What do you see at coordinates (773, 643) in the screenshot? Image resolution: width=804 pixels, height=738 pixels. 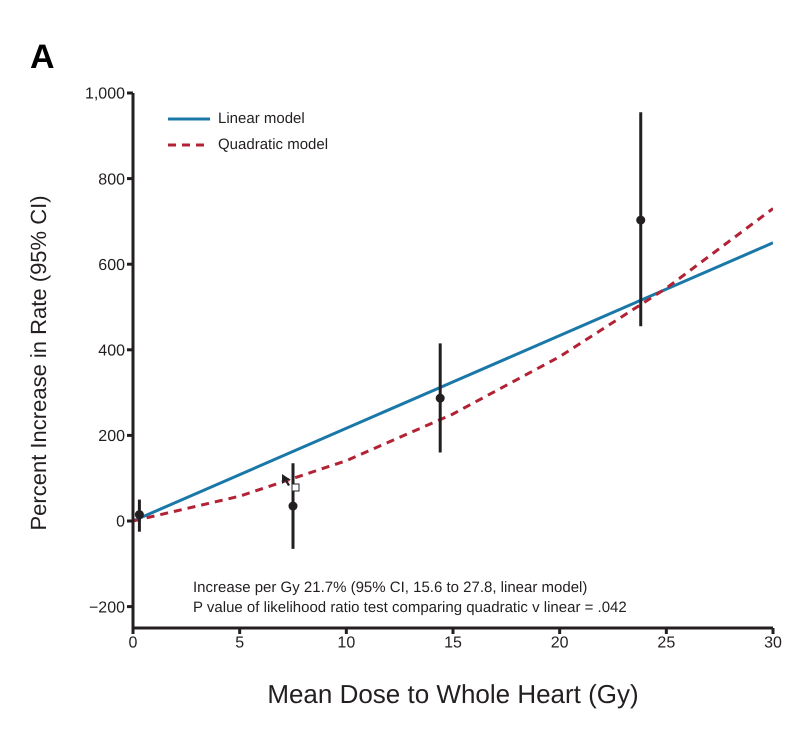 I see `x-tick-label: 30` at bounding box center [773, 643].